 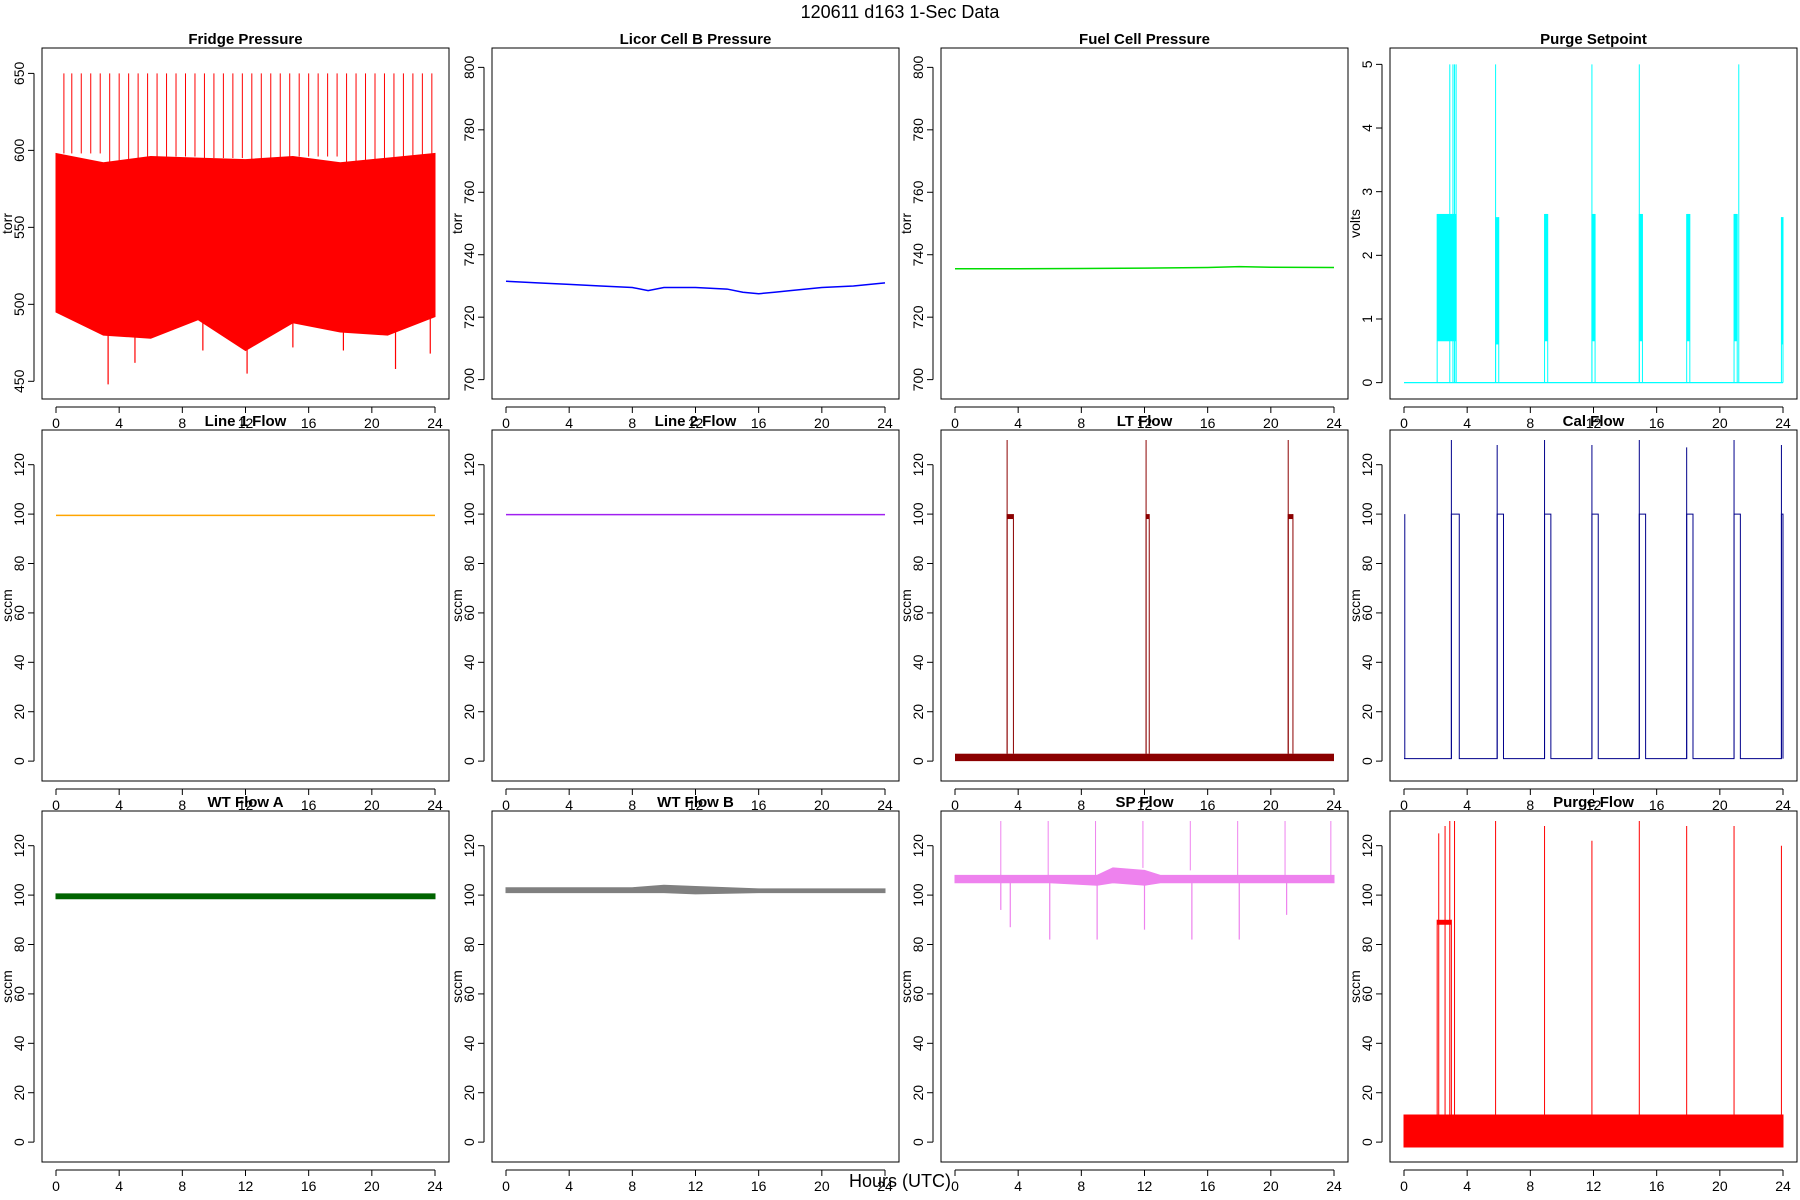 I want to click on panel-title: LT Flow, so click(x=1145, y=421).